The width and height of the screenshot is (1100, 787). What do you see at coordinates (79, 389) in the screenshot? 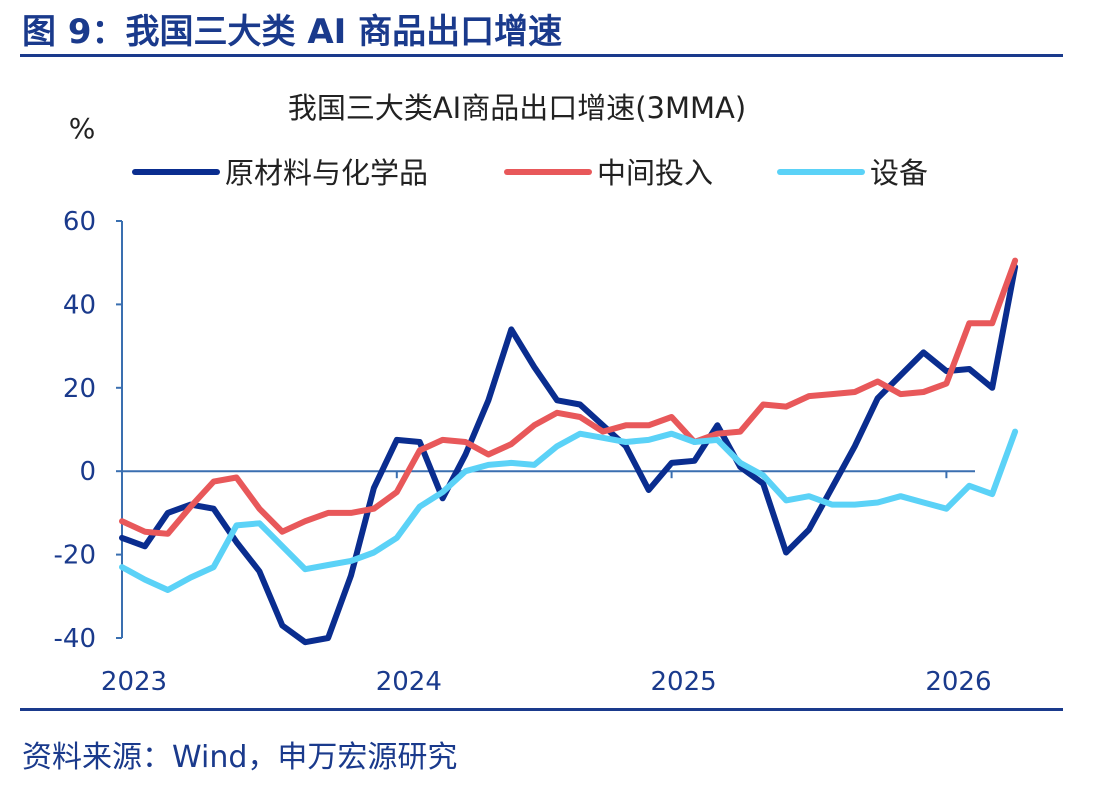
I see `y-tick-label: 20` at bounding box center [79, 389].